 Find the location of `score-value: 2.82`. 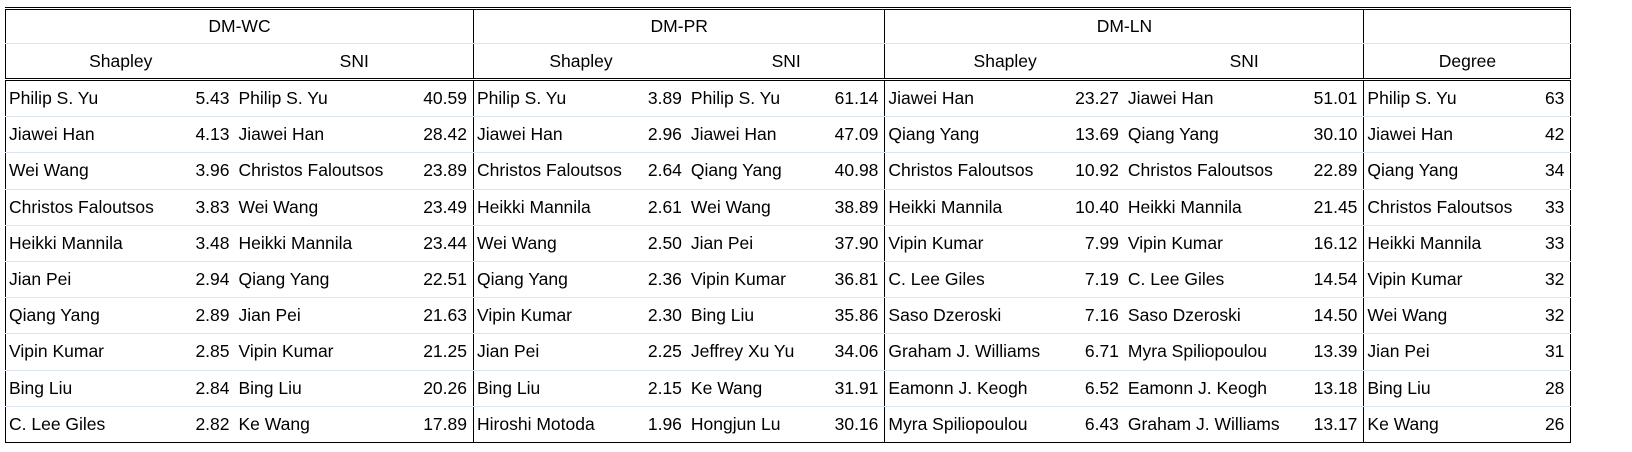

score-value: 2.82 is located at coordinates (212, 423).